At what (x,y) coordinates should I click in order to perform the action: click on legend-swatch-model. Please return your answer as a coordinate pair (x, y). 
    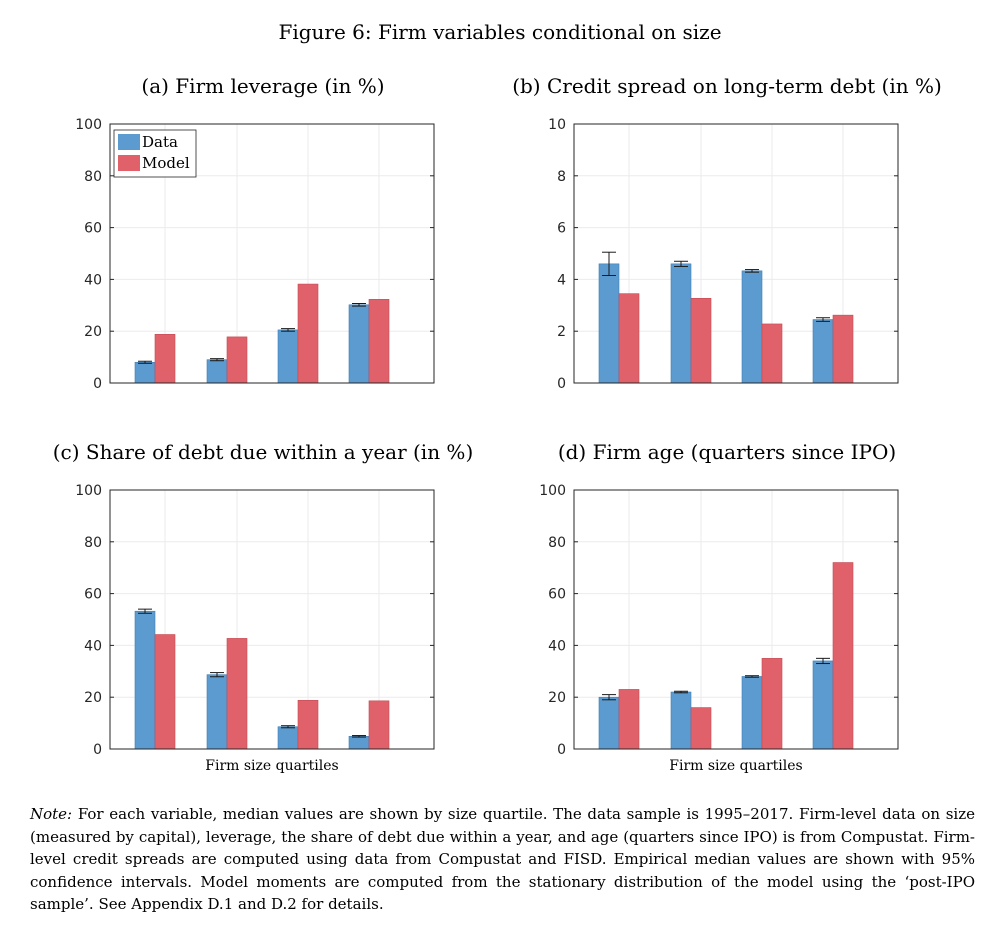
    Looking at the image, I should click on (129, 163).